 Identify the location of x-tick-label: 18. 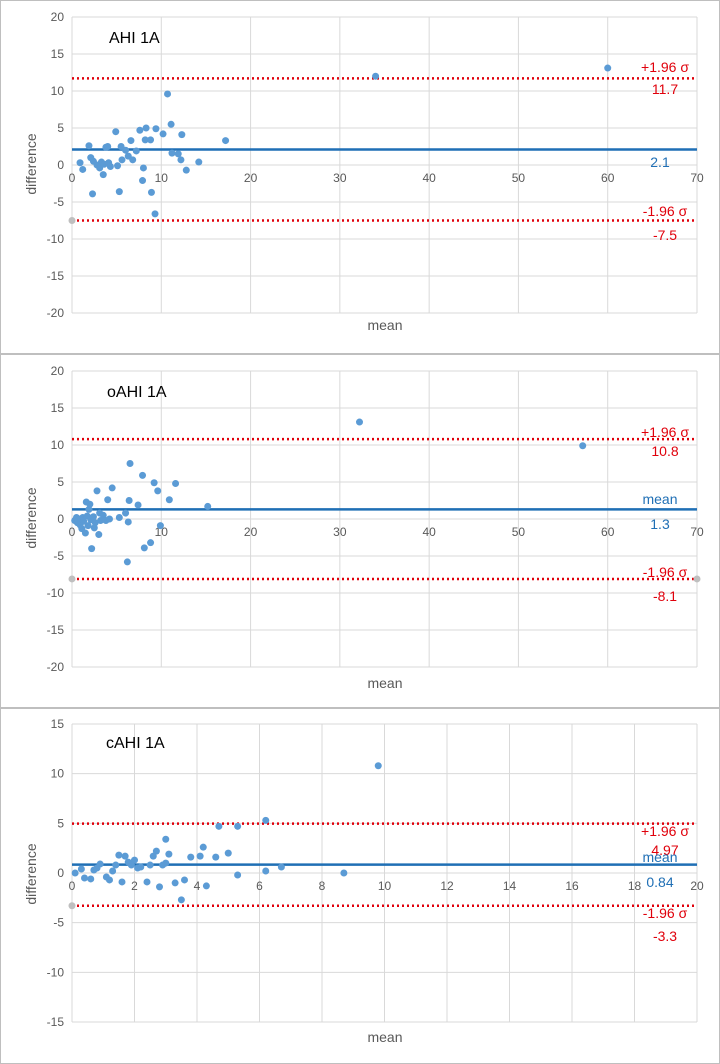
(635, 886).